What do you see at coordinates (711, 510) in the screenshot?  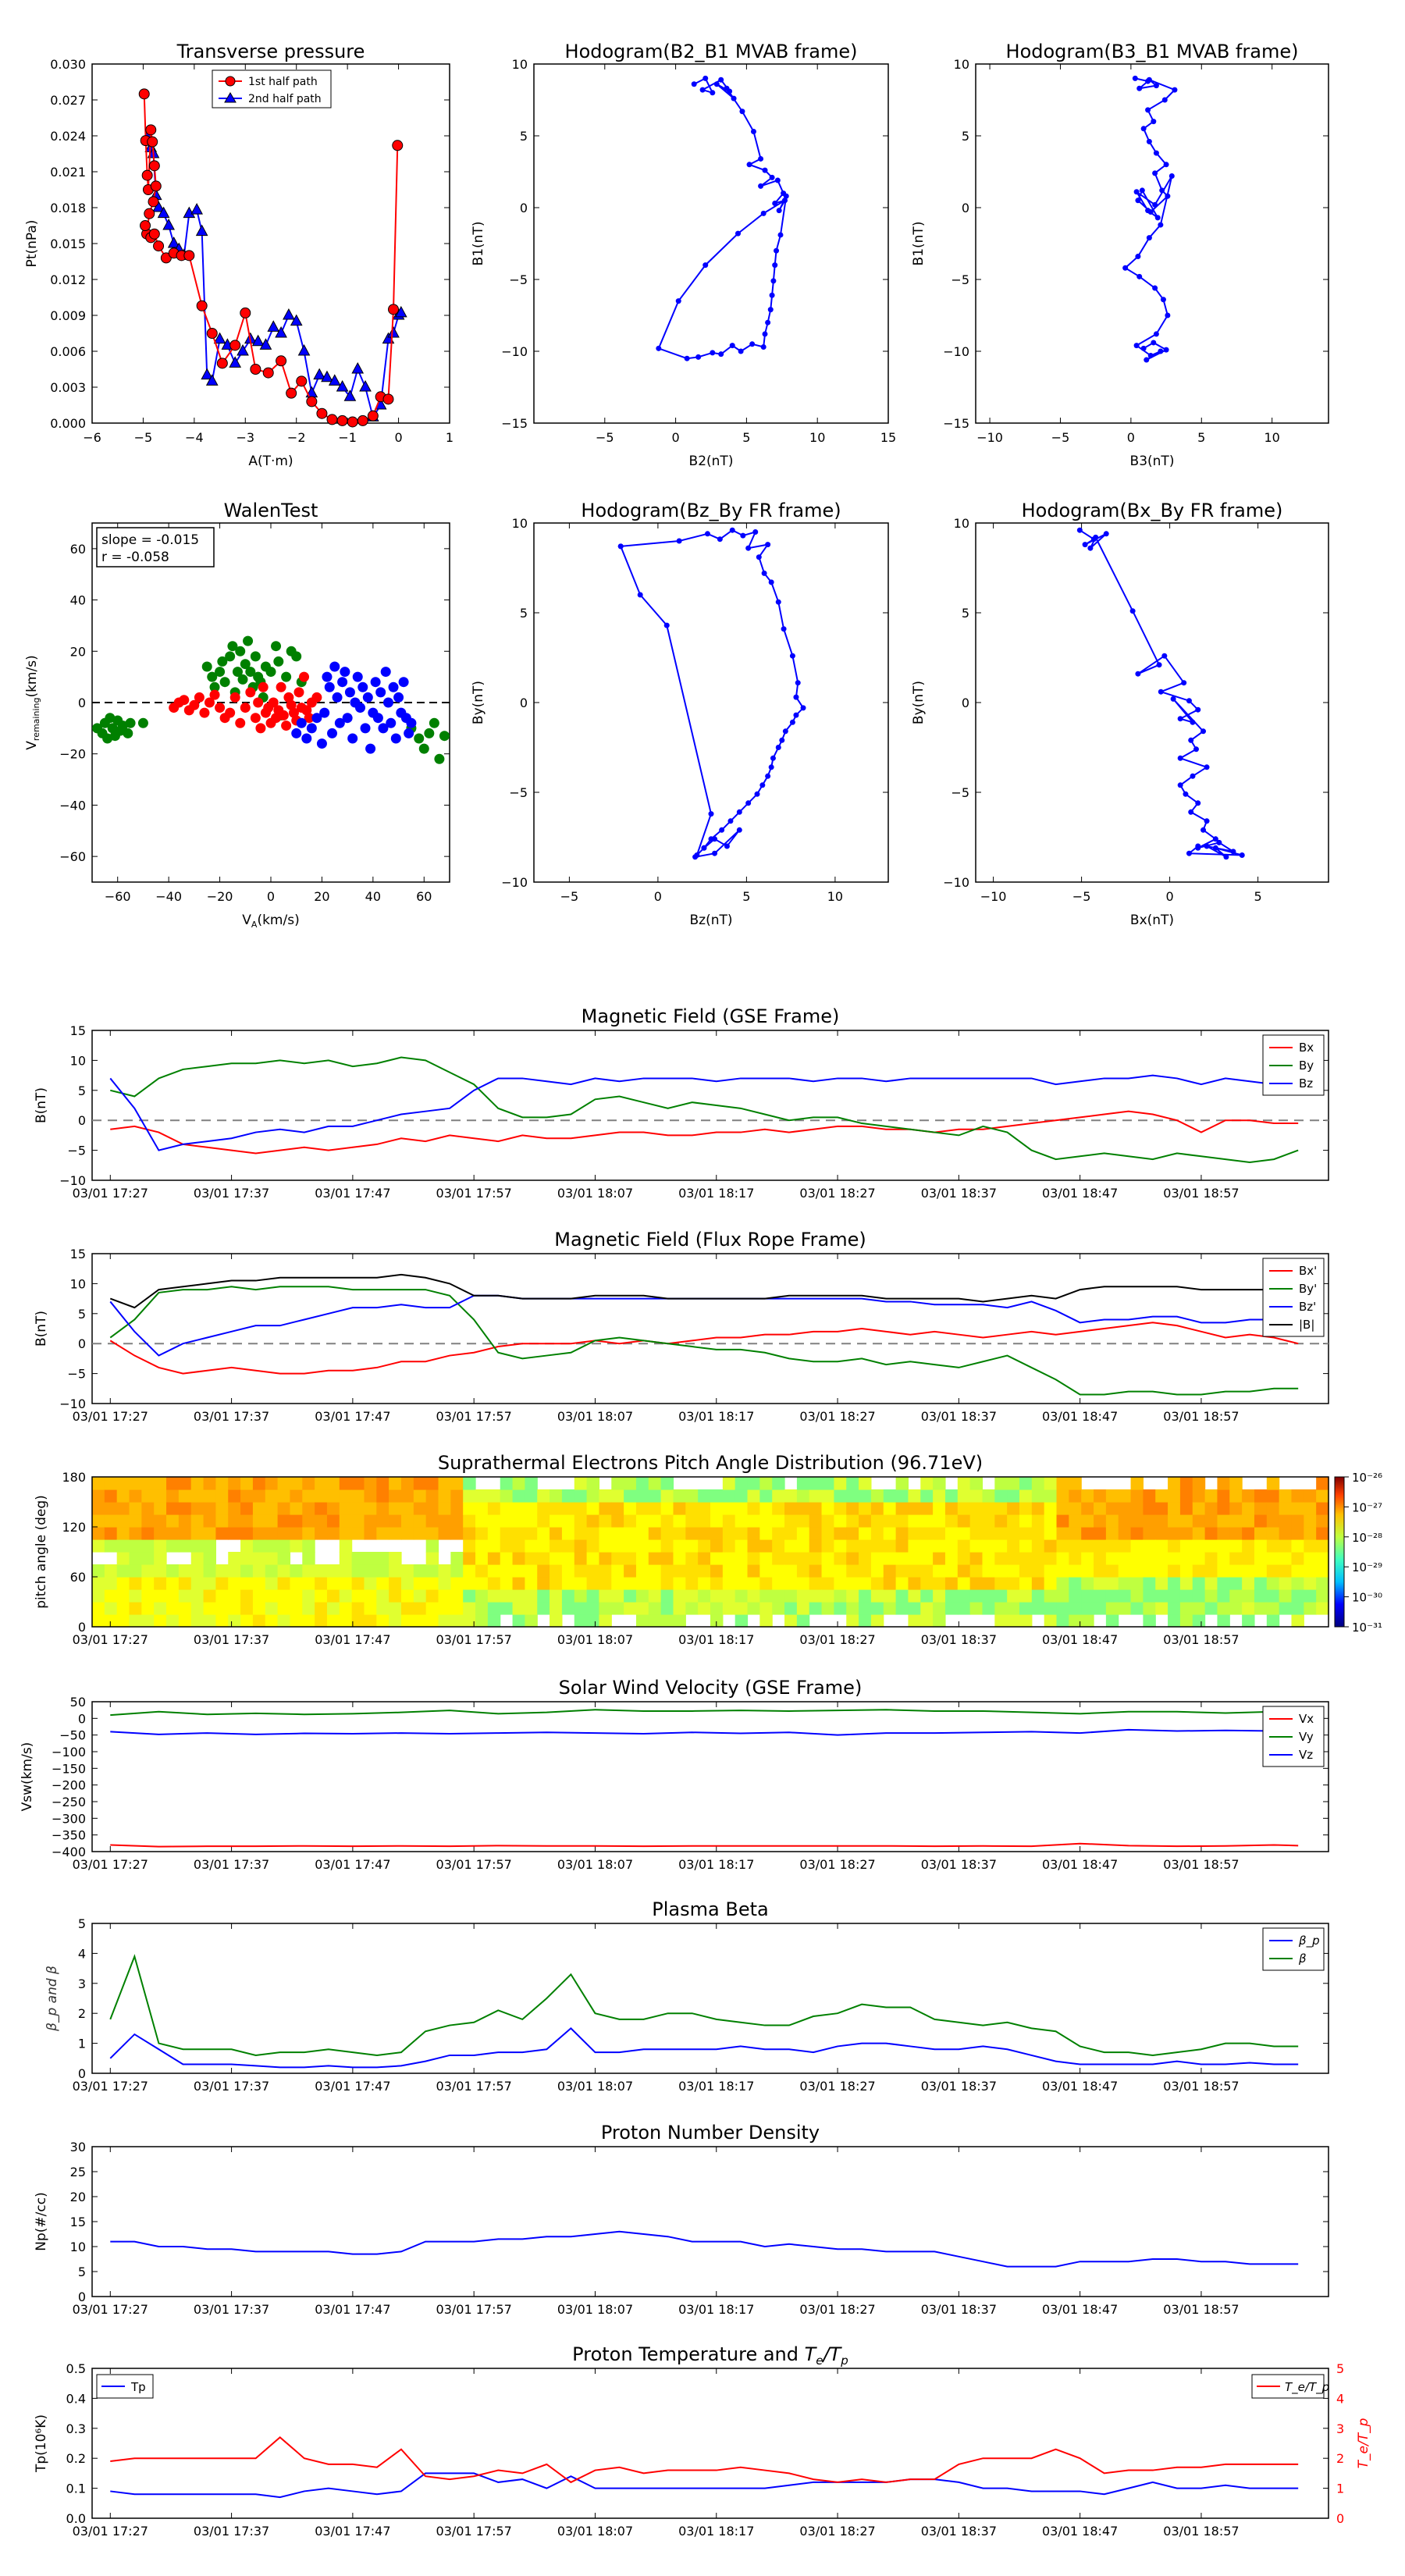 I see `chart-title: Hodogram(Bz_By FR frame)` at bounding box center [711, 510].